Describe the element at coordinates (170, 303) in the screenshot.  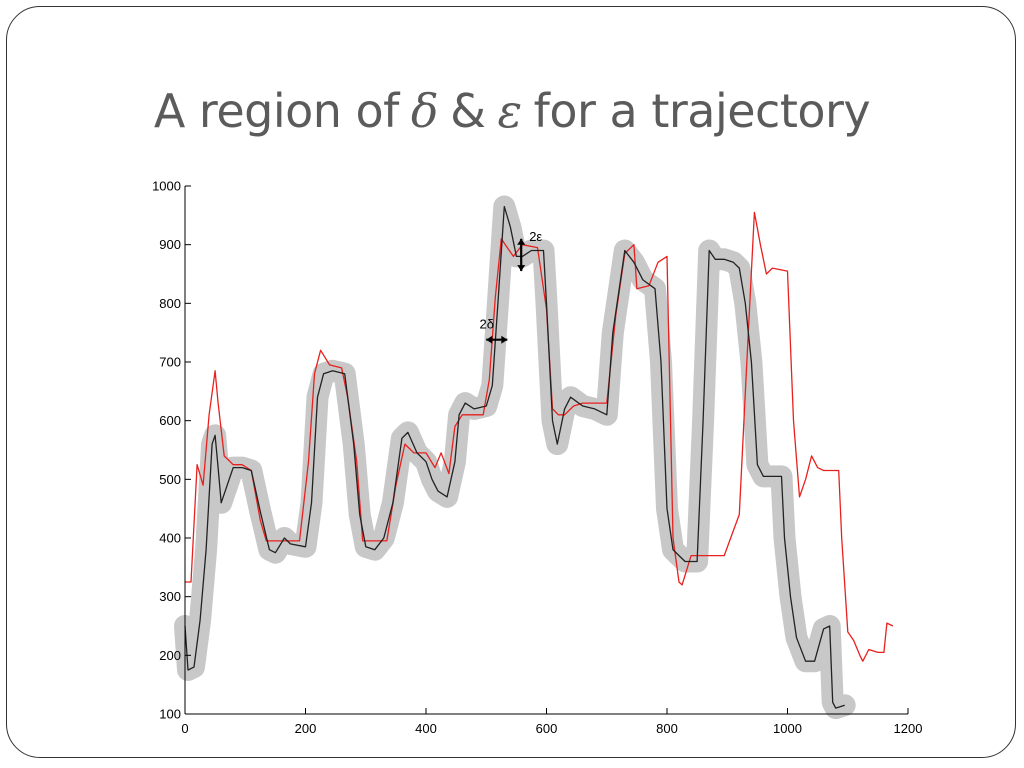
I see `y-tick-label: 800` at that location.